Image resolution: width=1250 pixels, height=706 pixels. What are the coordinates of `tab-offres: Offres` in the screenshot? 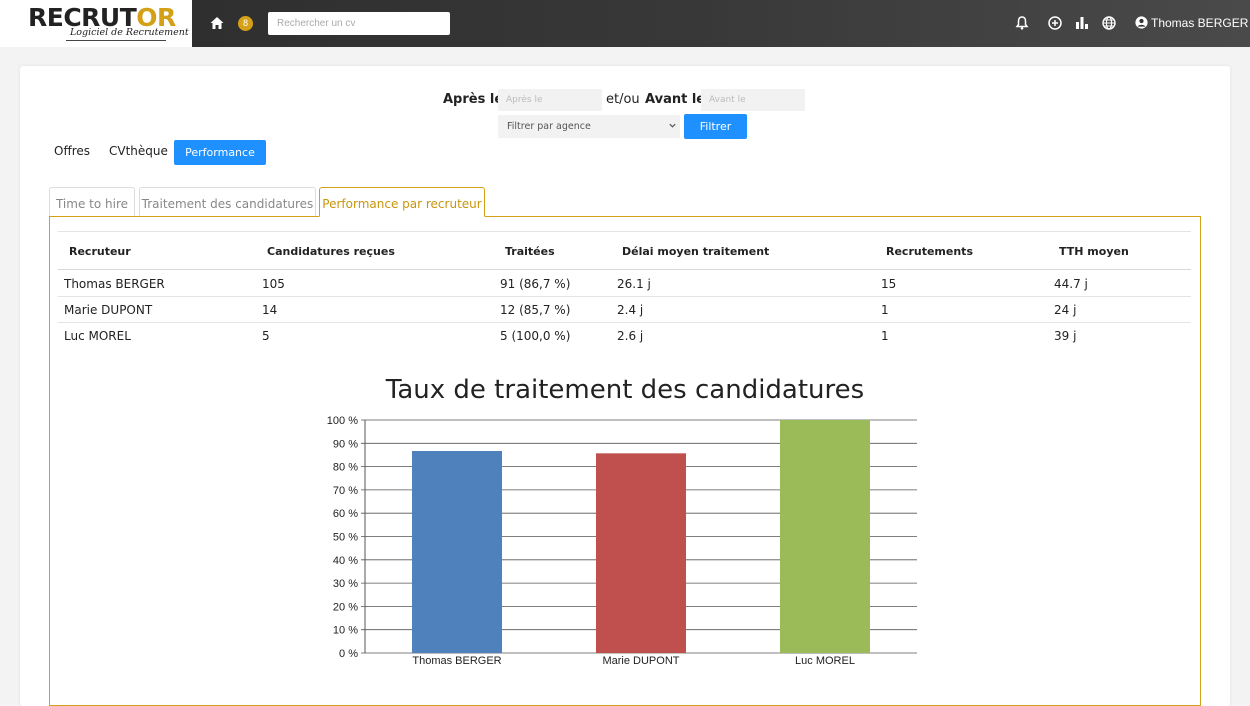 It's located at (72, 151).